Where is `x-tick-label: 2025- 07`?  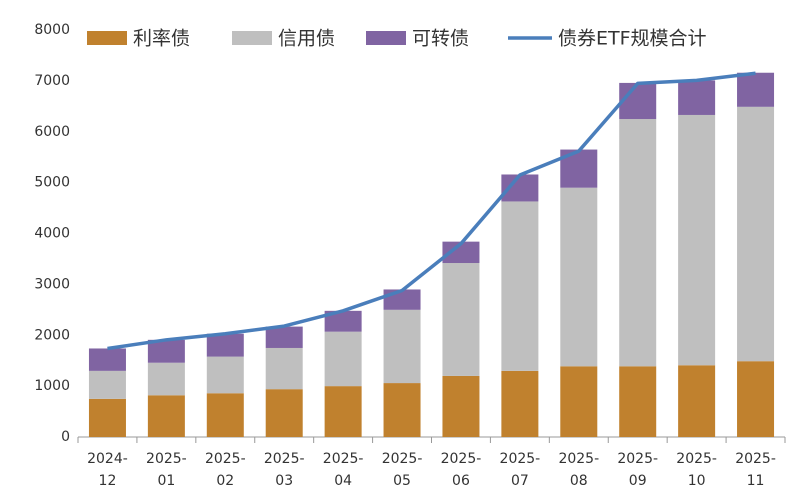
x-tick-label: 2025- 07 is located at coordinates (520, 470).